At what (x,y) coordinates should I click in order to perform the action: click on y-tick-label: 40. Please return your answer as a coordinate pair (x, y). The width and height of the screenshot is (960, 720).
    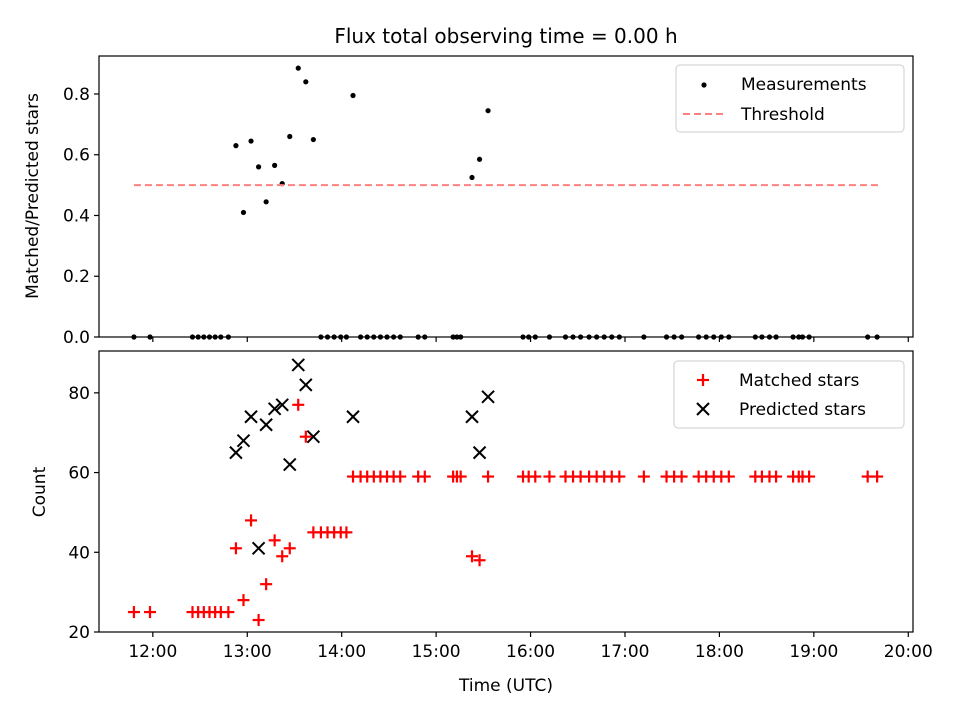
    Looking at the image, I should click on (79, 553).